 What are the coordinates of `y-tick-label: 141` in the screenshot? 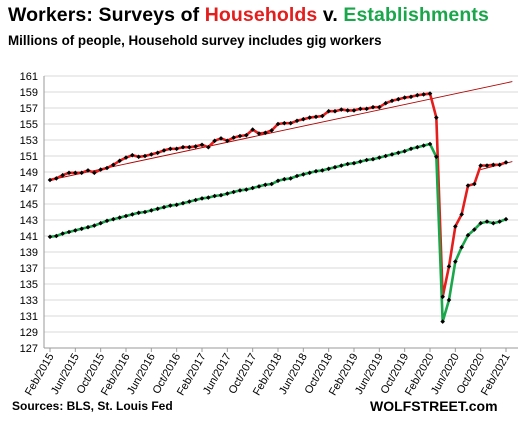 It's located at (29, 237).